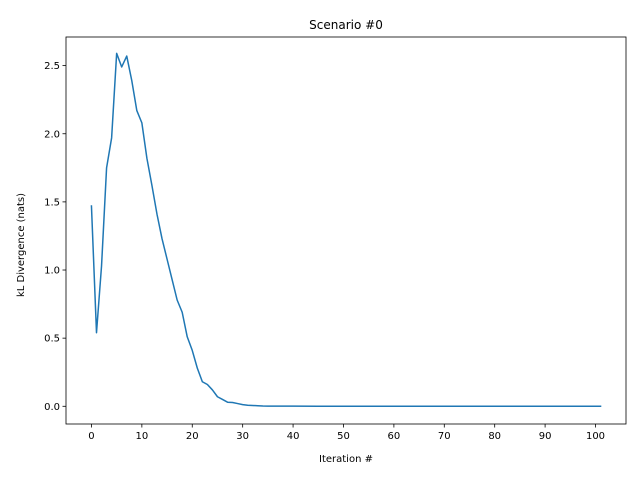 The height and width of the screenshot is (480, 640). Describe the element at coordinates (192, 436) in the screenshot. I see `x-tick-label-2: 20` at that location.